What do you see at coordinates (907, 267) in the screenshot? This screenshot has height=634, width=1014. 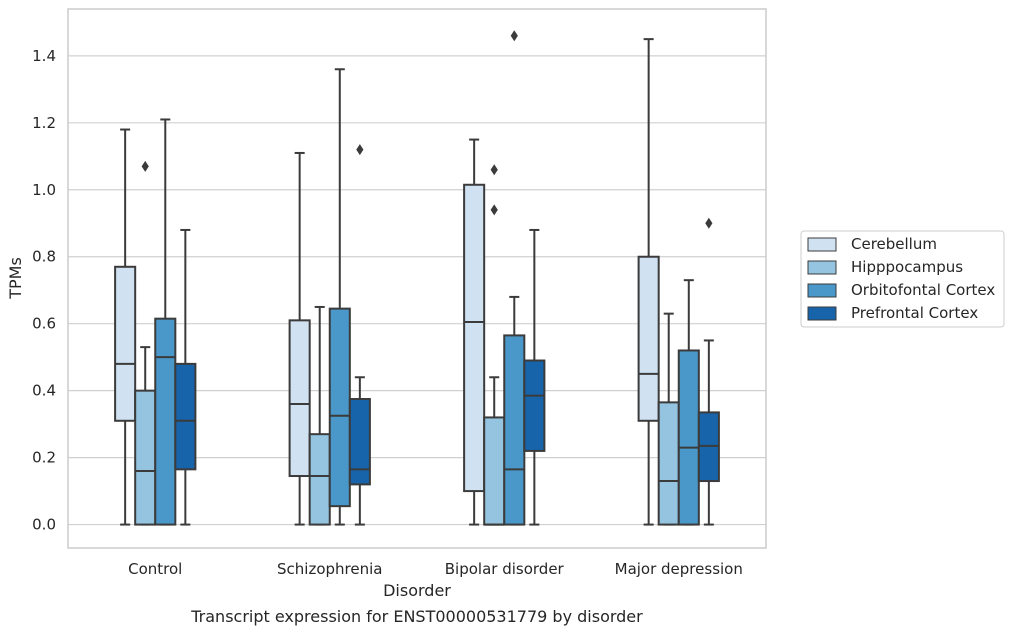 I see `legend-label: Hipppocampus` at bounding box center [907, 267].